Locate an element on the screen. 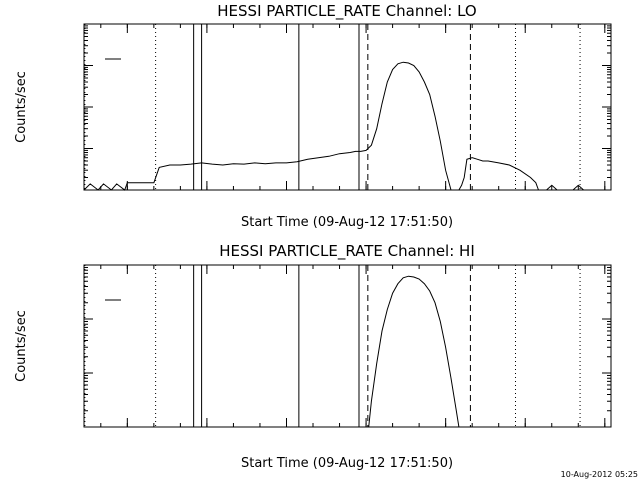 The image size is (640, 480). lo-x-axis-label: Start Time (09-Aug-12 17:51:50) is located at coordinates (347, 222).